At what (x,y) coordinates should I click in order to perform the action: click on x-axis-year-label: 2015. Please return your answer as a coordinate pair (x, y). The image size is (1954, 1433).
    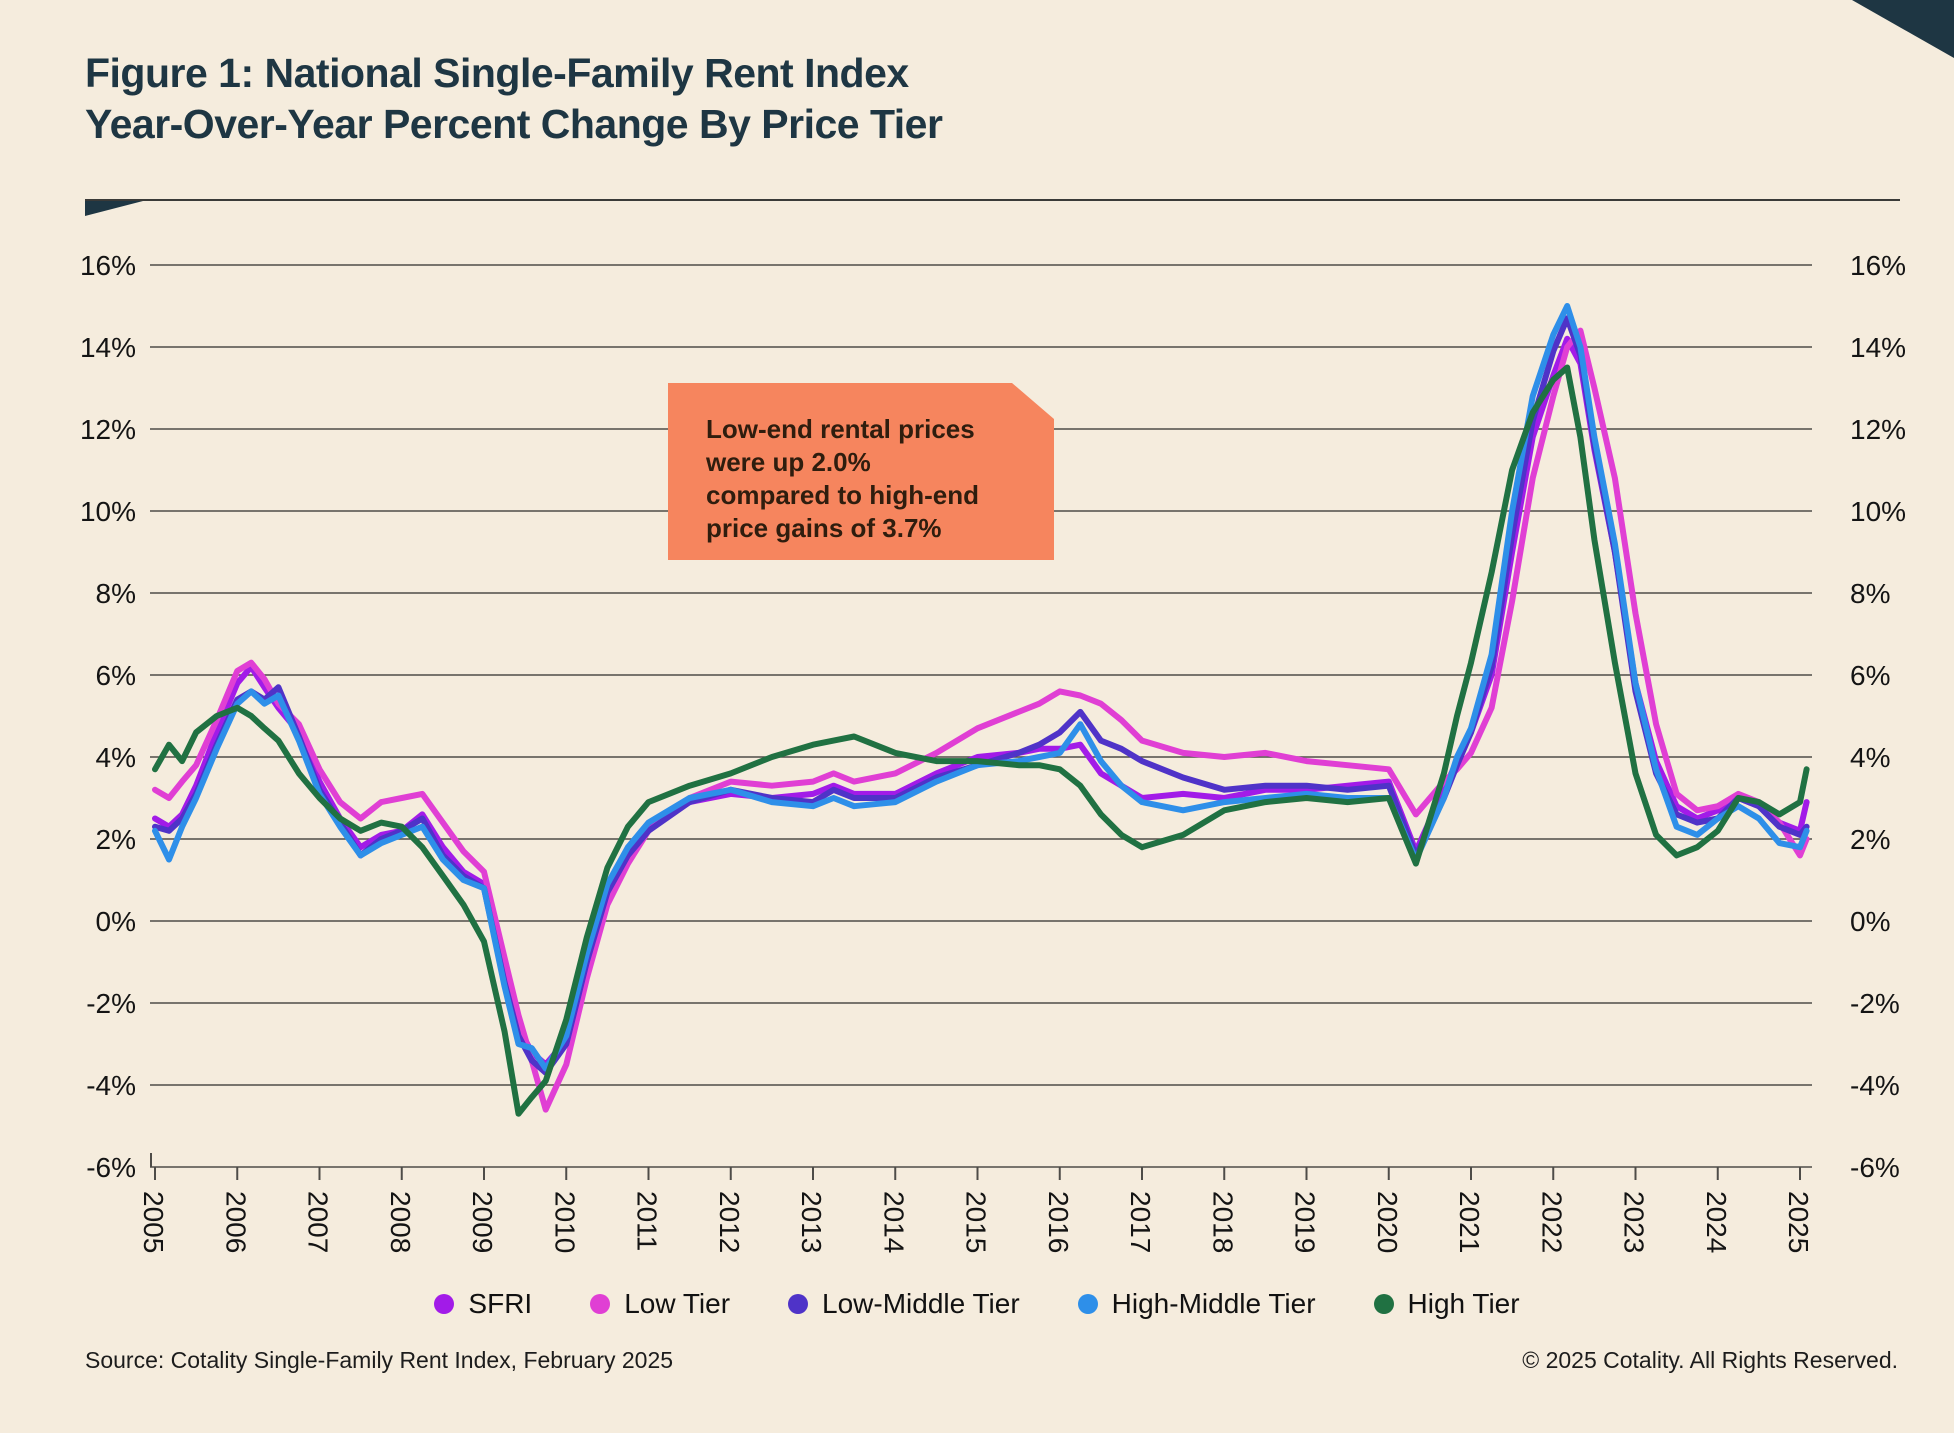
    Looking at the image, I should click on (976, 1222).